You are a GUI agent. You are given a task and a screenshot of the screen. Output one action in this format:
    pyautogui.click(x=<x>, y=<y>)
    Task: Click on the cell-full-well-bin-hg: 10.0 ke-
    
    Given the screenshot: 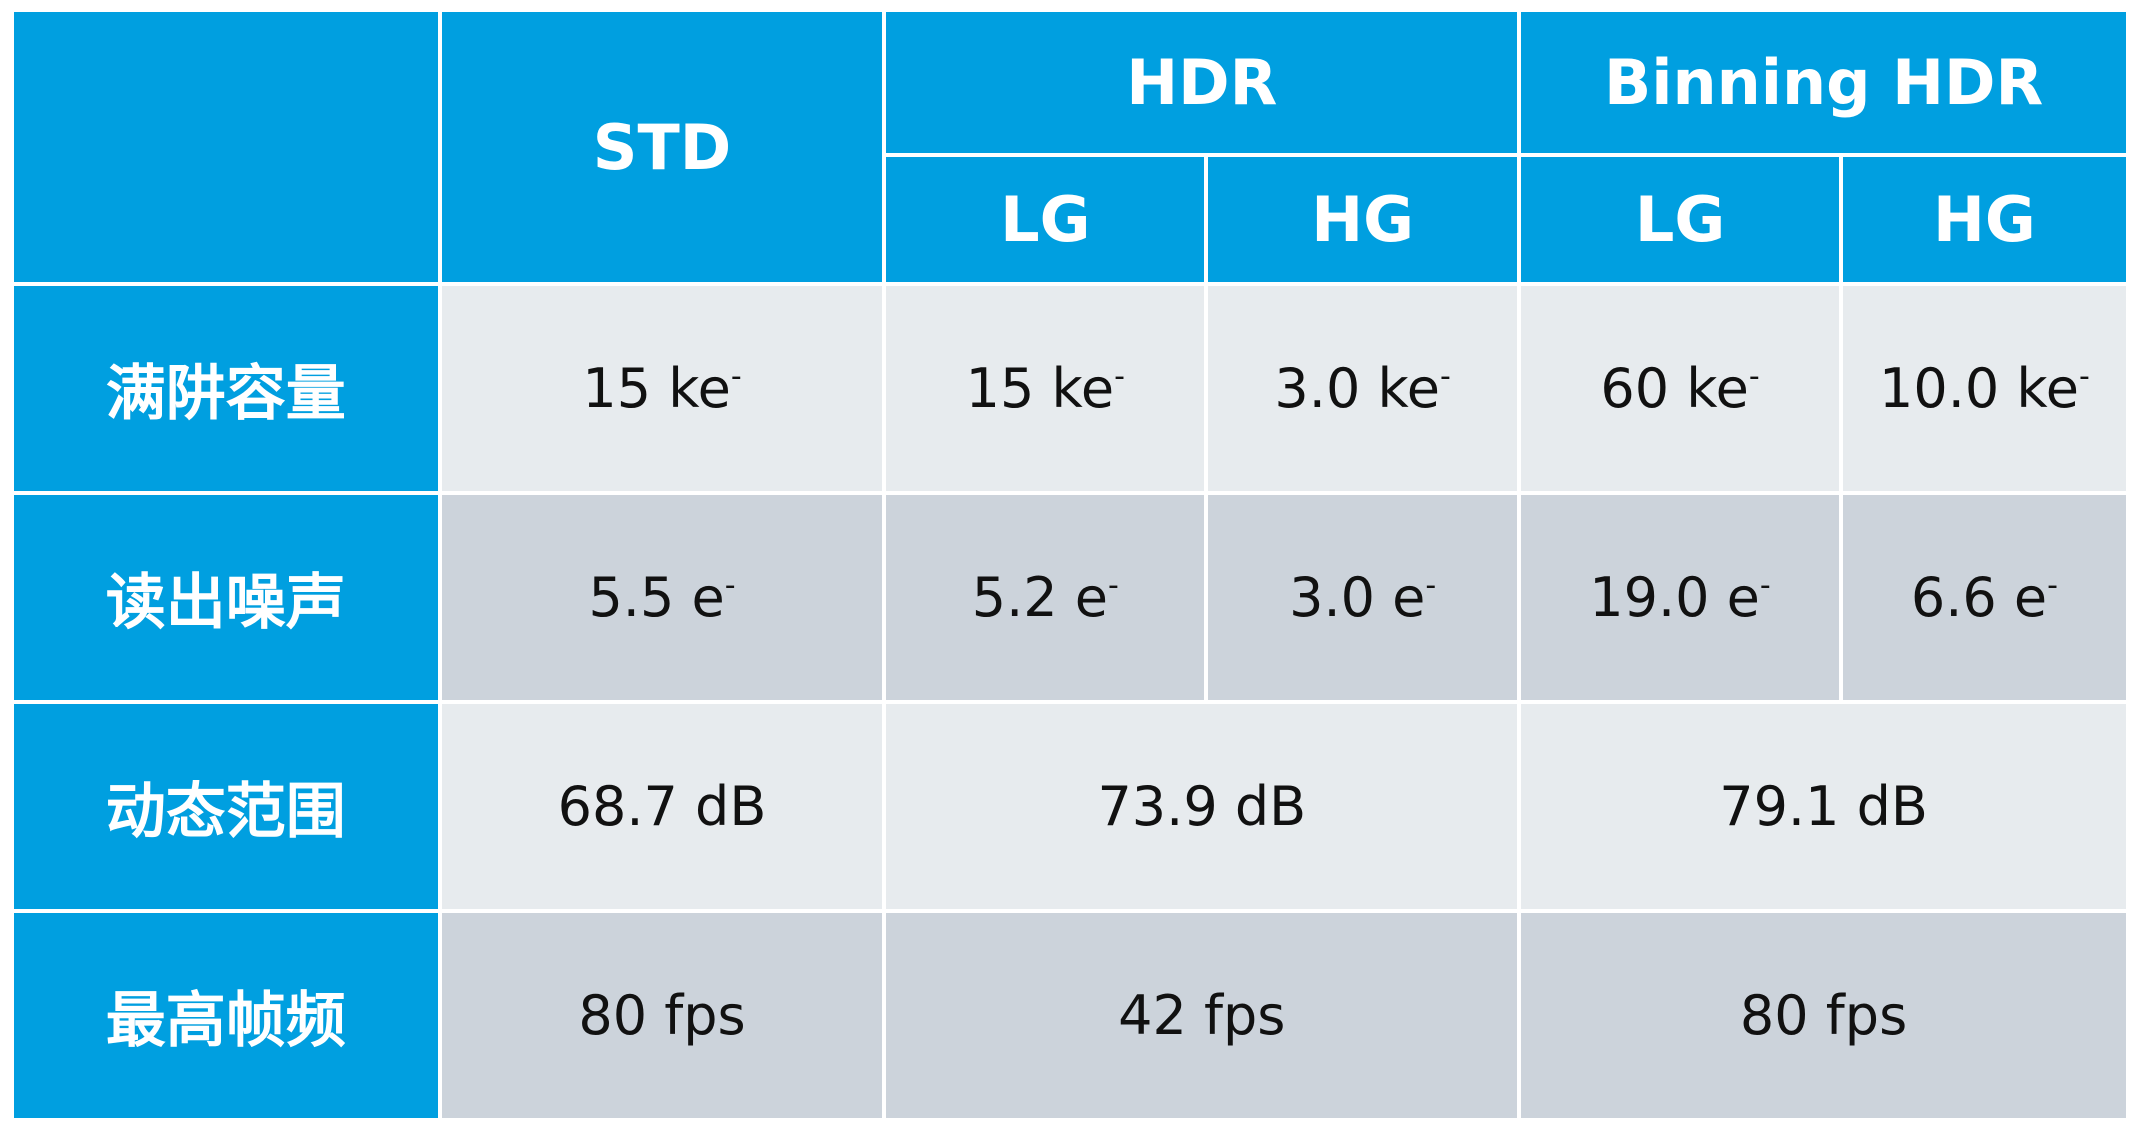 What is the action you would take?
    pyautogui.click(x=1984, y=389)
    